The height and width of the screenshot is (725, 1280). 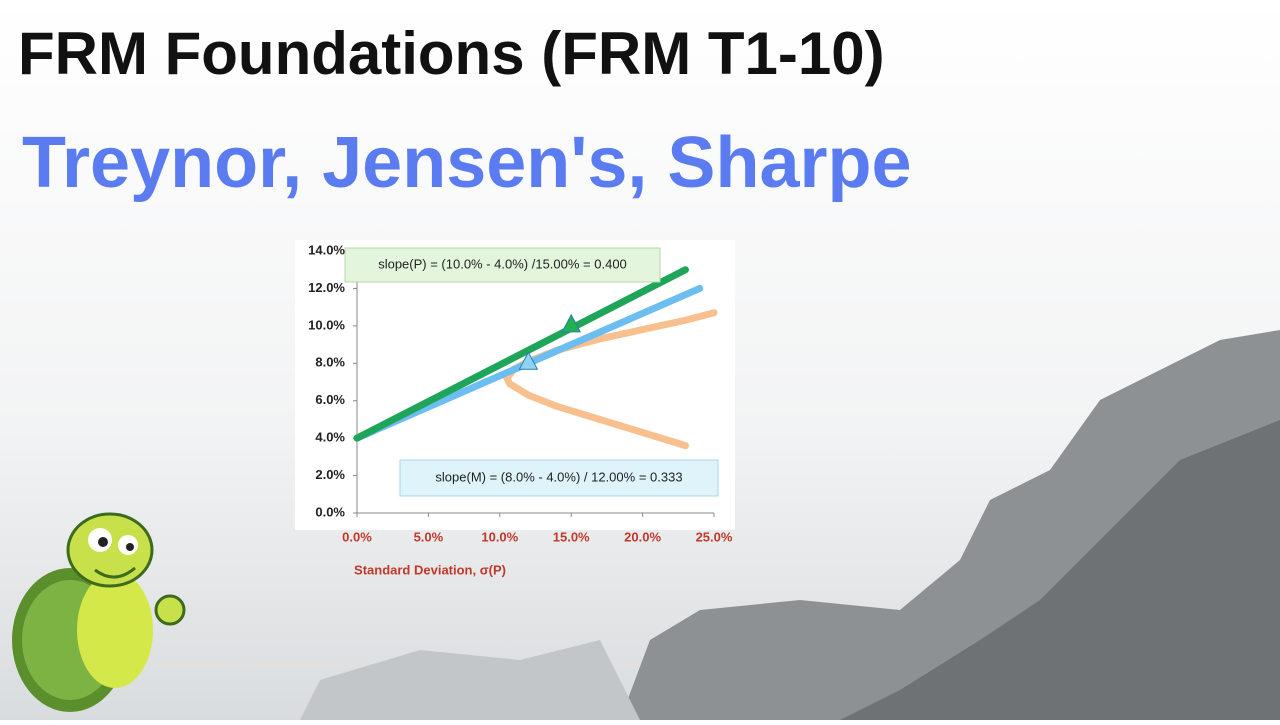 I want to click on y-tick-label: 10.0%, so click(x=326, y=324).